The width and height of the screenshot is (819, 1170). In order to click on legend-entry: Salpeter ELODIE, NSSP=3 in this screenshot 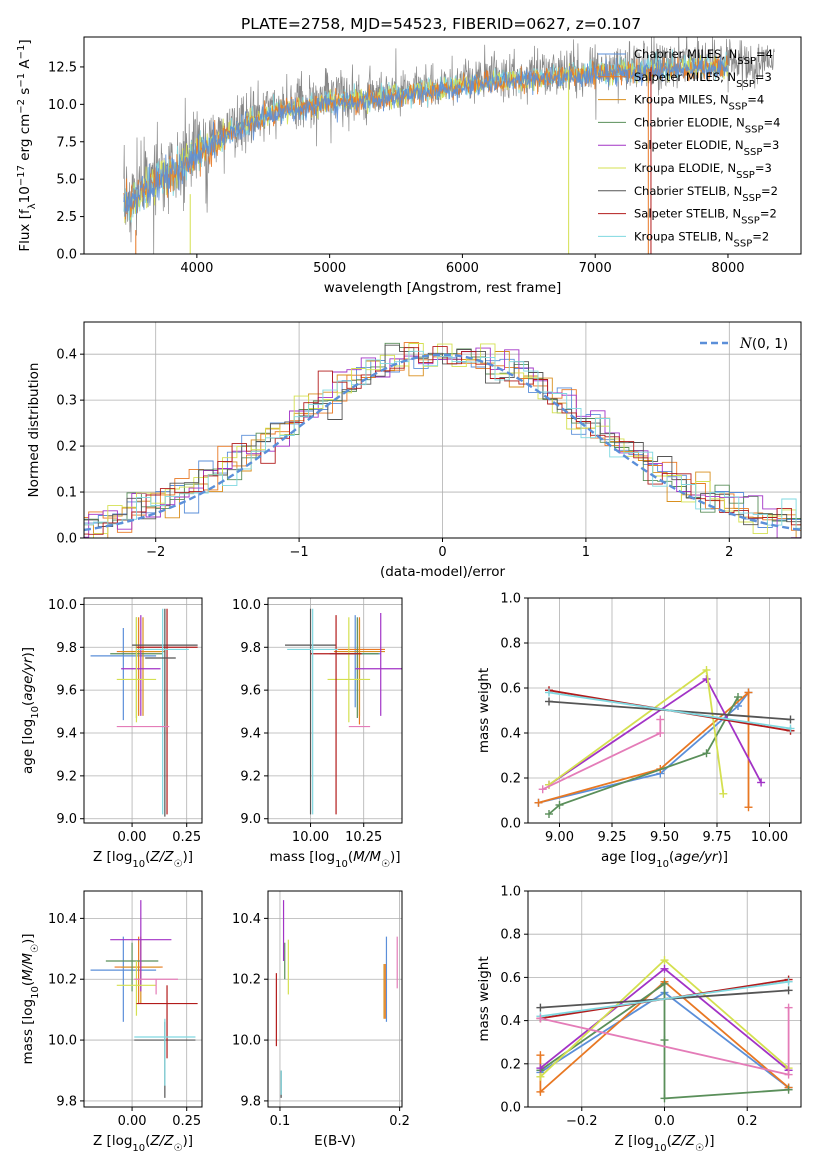, I will do `click(706, 148)`.